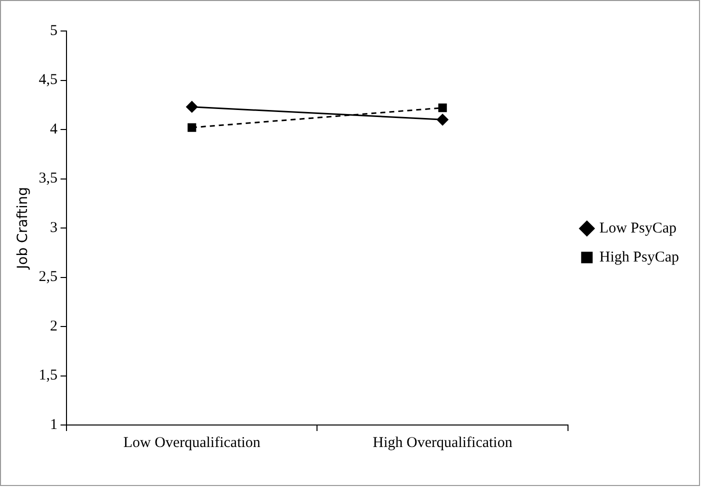 This screenshot has height=488, width=702. I want to click on legend-label: Low PsyCap, so click(637, 228).